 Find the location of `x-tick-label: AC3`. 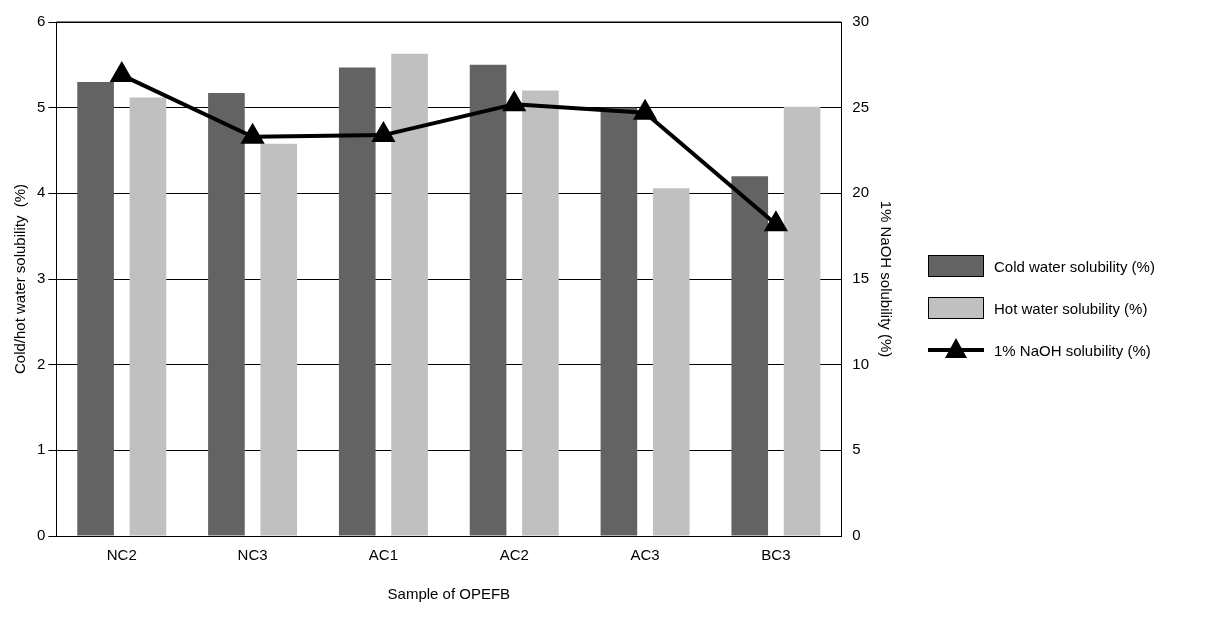

x-tick-label: AC3 is located at coordinates (645, 555).